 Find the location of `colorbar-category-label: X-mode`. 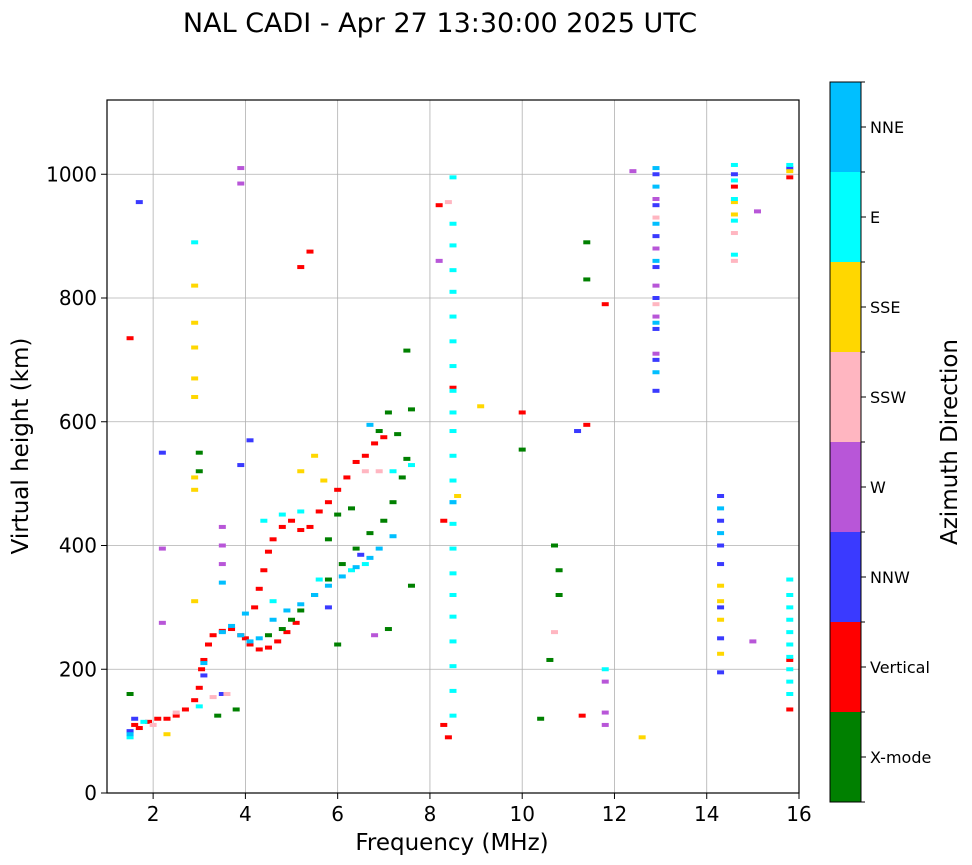

colorbar-category-label: X-mode is located at coordinates (900, 757).